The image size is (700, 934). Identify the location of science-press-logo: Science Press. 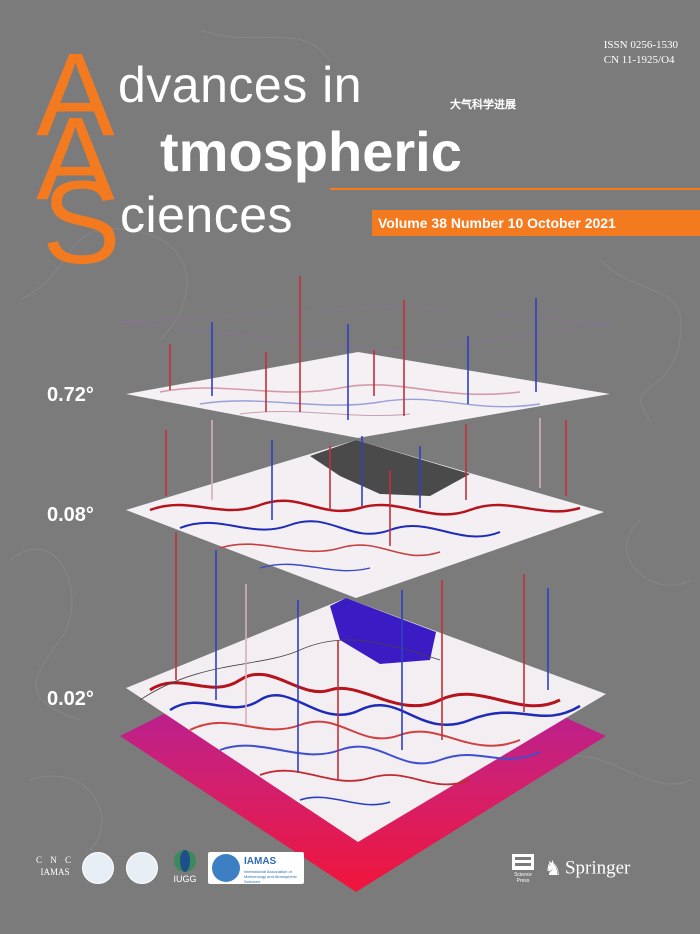
(523, 869).